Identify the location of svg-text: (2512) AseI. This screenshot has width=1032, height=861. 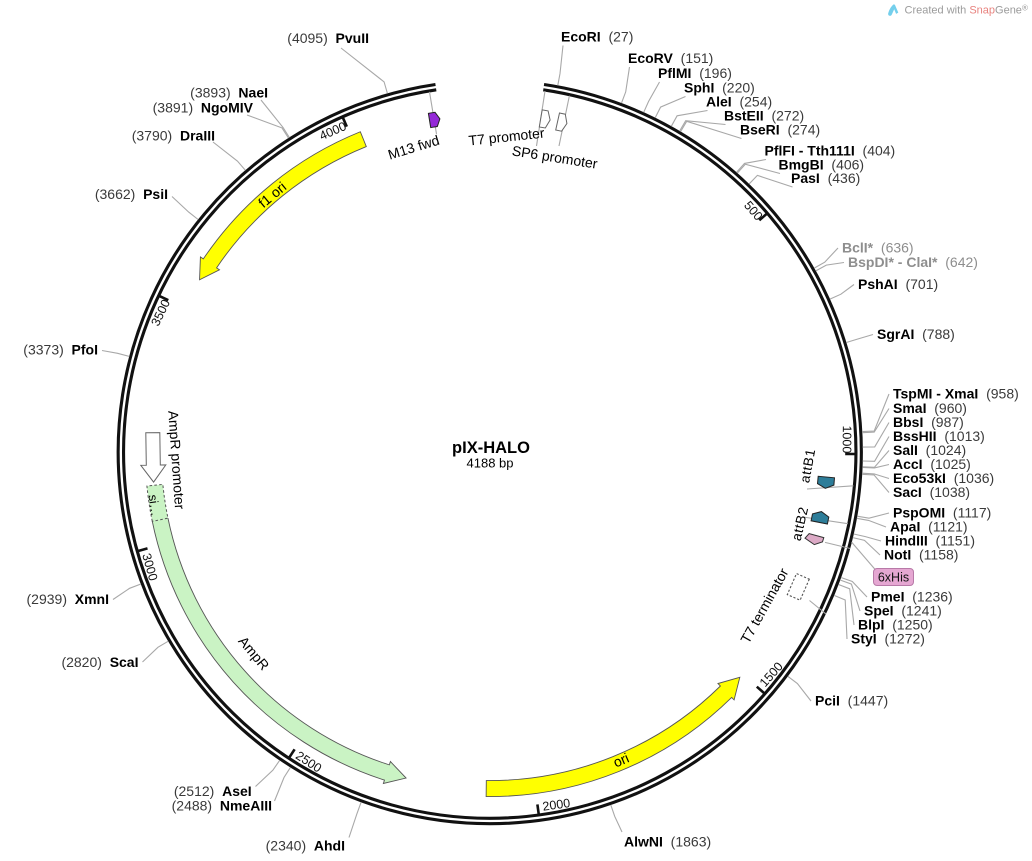
(213, 791).